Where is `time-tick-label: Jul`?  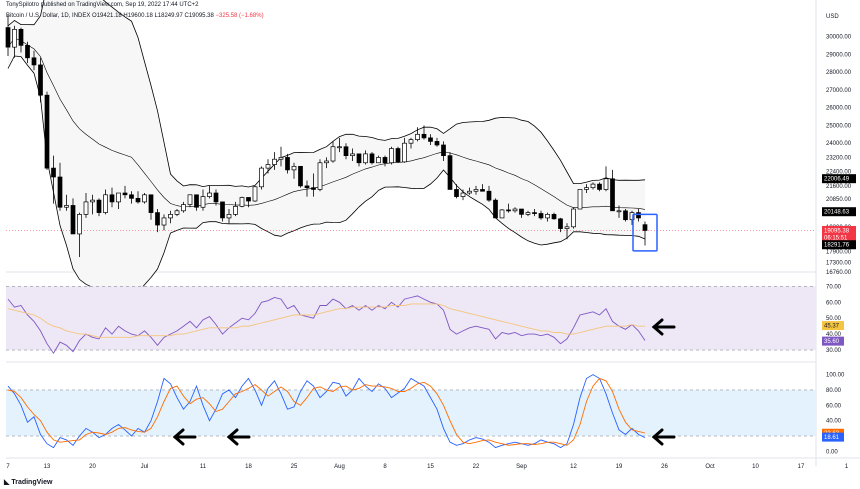
time-tick-label: Jul is located at coordinates (145, 467).